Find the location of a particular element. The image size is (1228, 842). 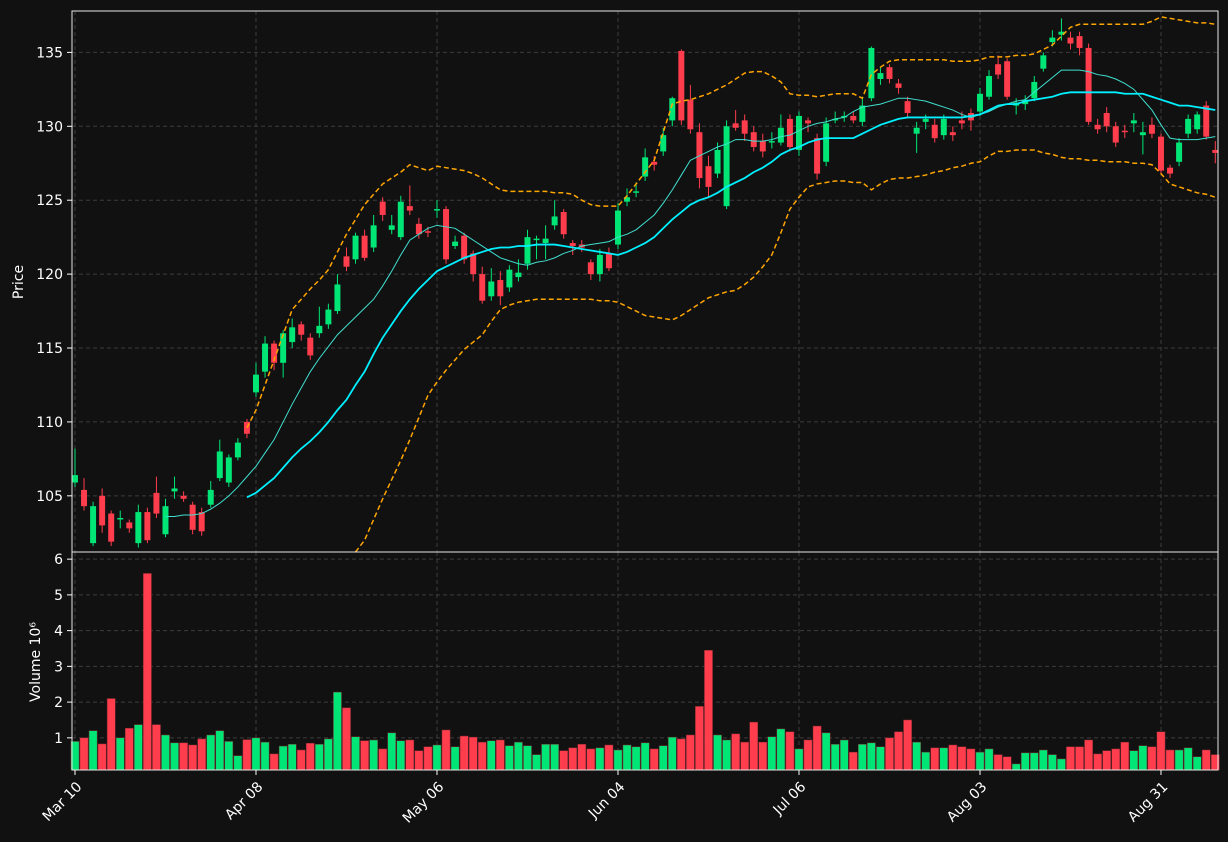

y-tick-label: 115 is located at coordinates (49, 349).